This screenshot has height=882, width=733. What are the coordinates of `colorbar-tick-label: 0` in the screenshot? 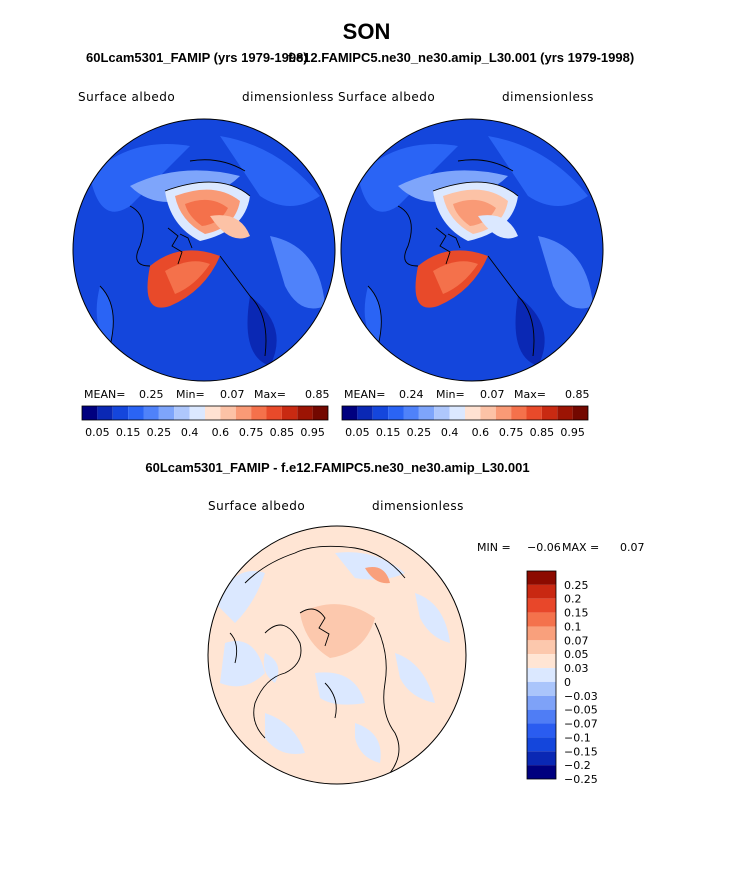 It's located at (567, 682).